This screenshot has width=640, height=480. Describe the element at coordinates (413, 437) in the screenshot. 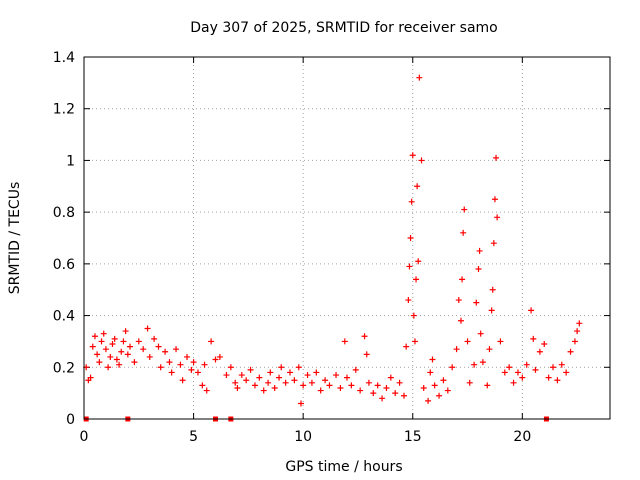

I see `x-tick-label: 15` at that location.